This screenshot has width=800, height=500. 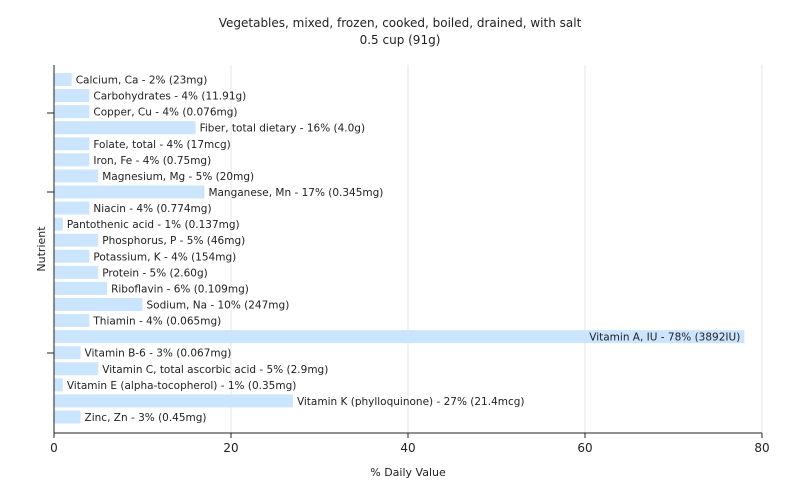 What do you see at coordinates (178, 177) in the screenshot?
I see `bar-label-6: Magnesium, Mg - 5% (20mg)` at bounding box center [178, 177].